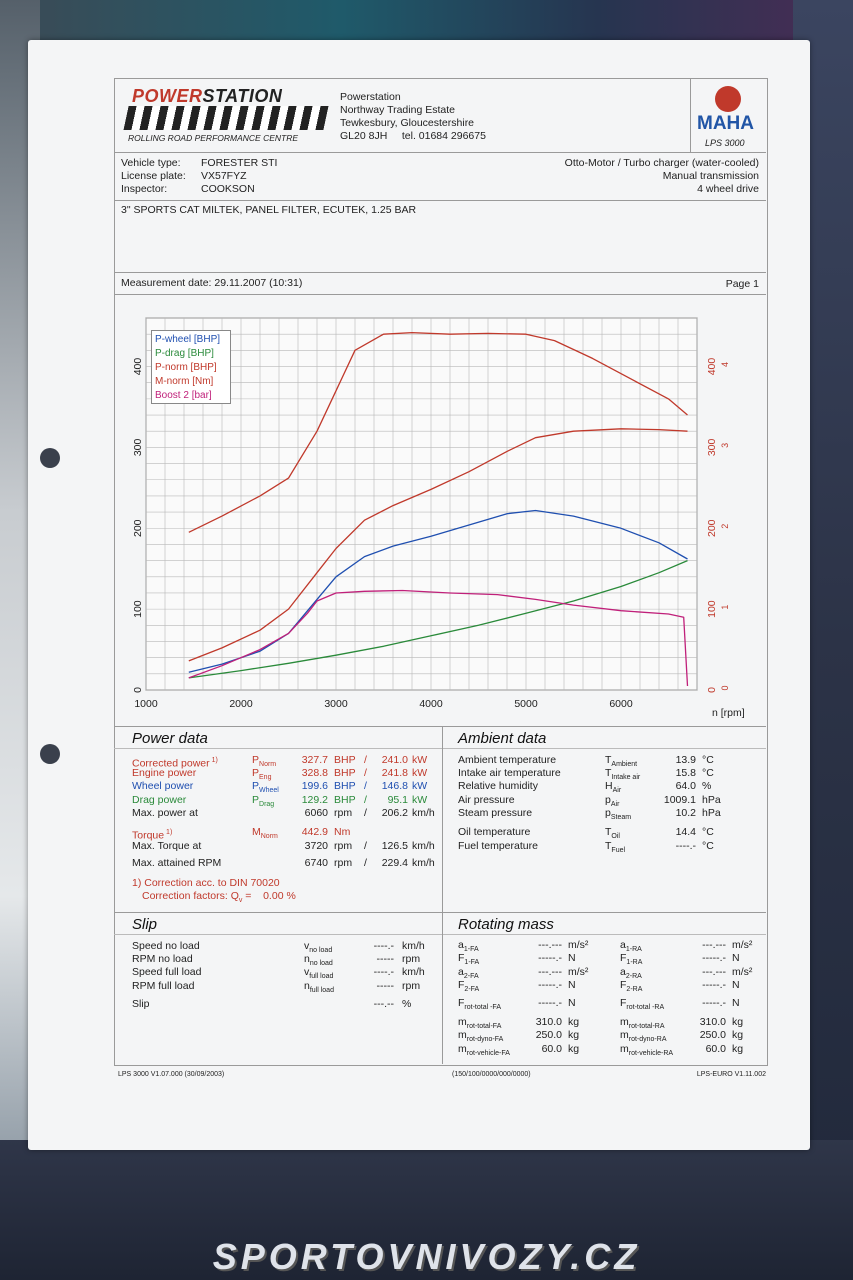  Describe the element at coordinates (314, 832) in the screenshot. I see `power-row-value-1: 442.9` at that location.